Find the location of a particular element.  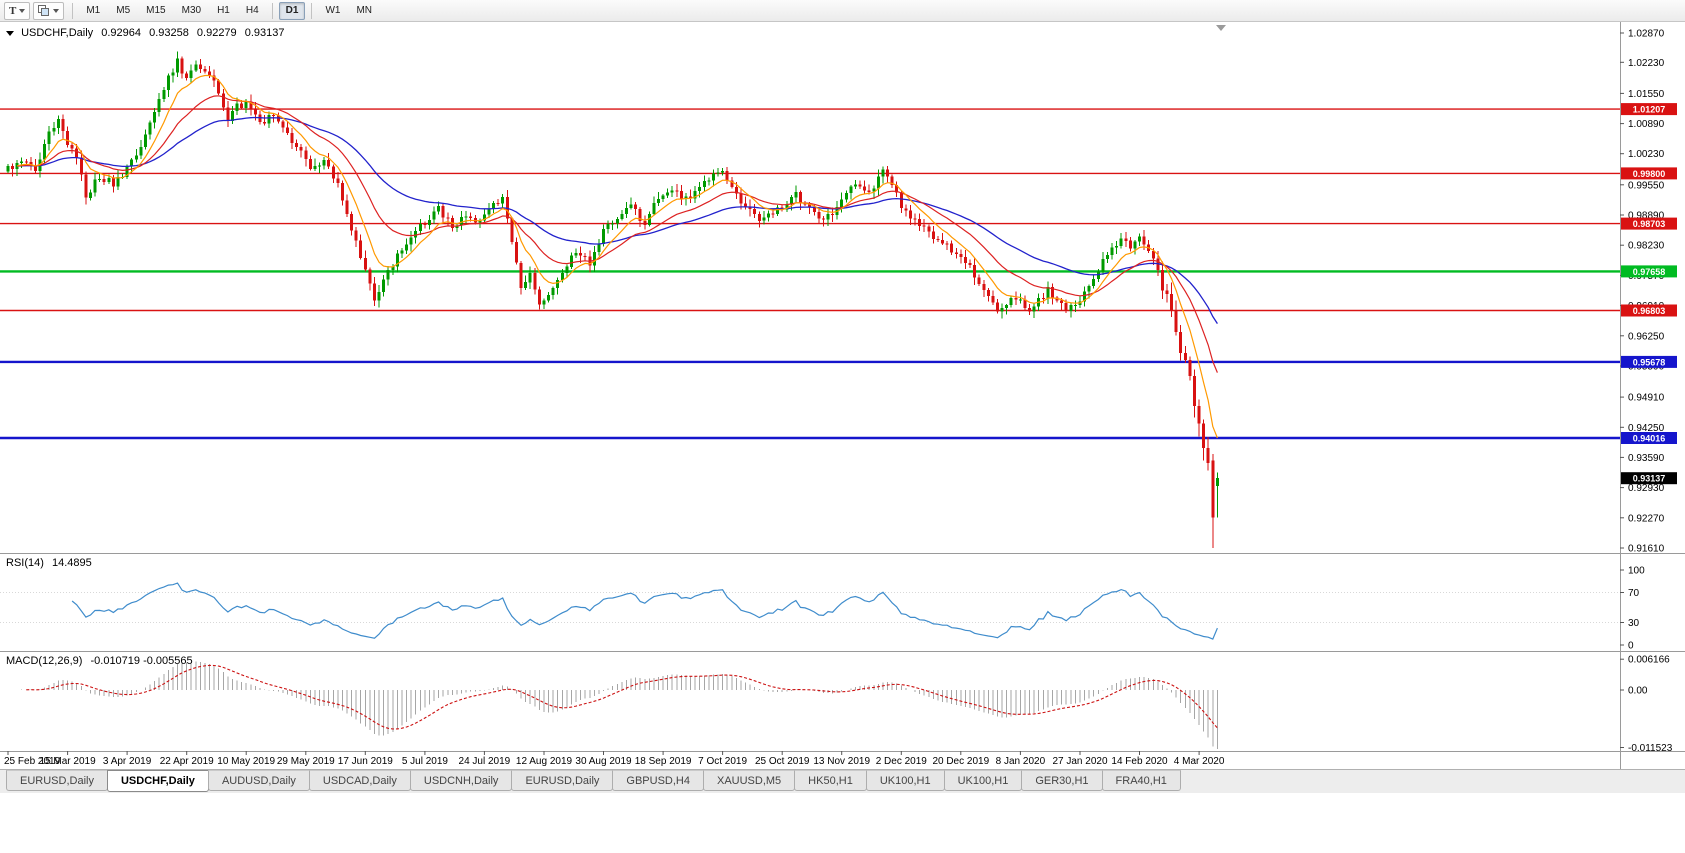

svg-text: 0.94016 is located at coordinates (1649, 439).